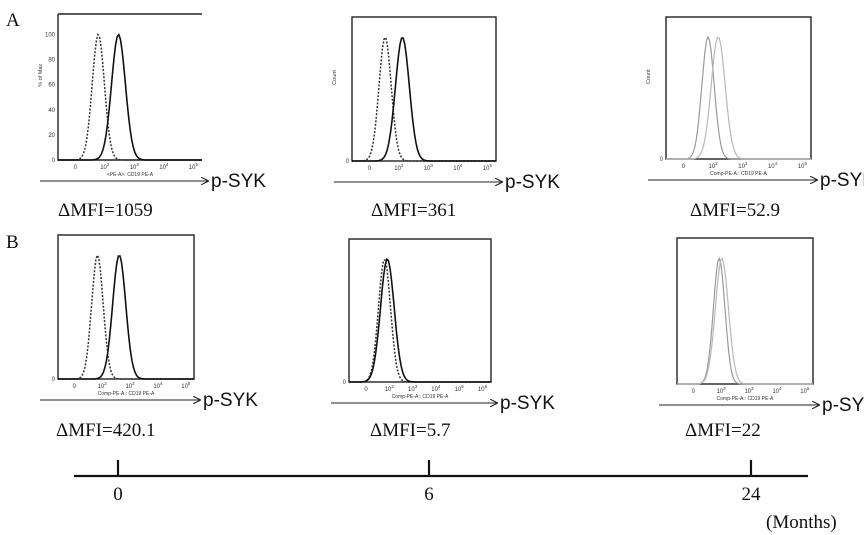 This screenshot has height=535, width=864. What do you see at coordinates (54, 380) in the screenshot?
I see `y-tick-b0-0: 0` at bounding box center [54, 380].